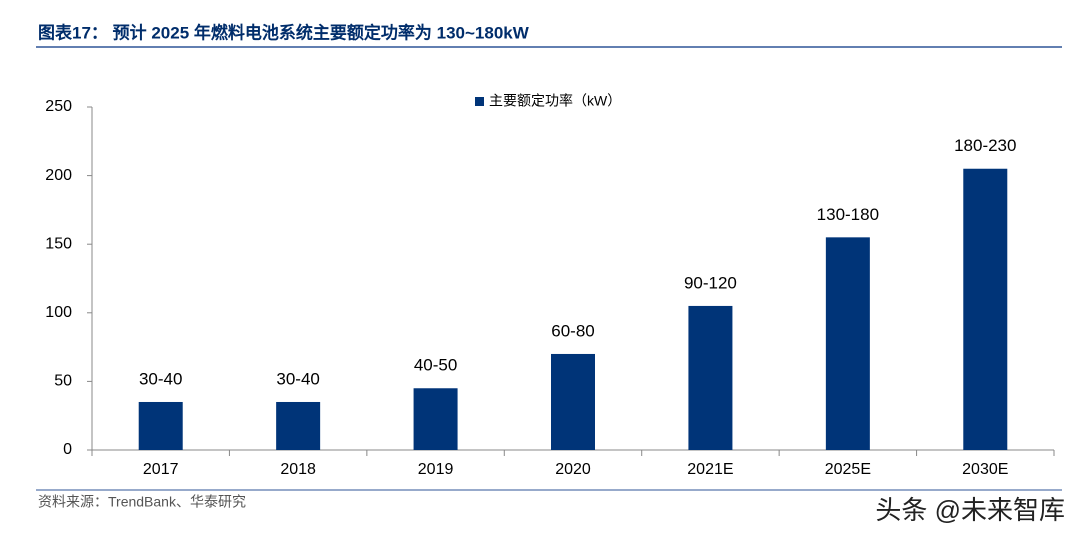 This screenshot has height=545, width=1080. I want to click on y-tick-label: 50, so click(63, 381).